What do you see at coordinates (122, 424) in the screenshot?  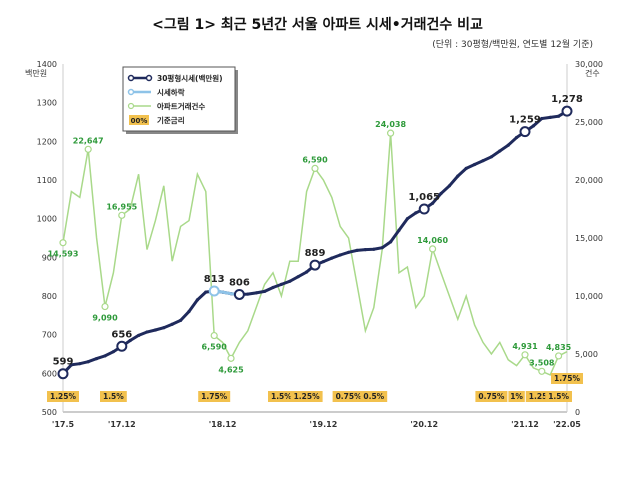 I see `x-tick-label: '17.12` at bounding box center [122, 424].